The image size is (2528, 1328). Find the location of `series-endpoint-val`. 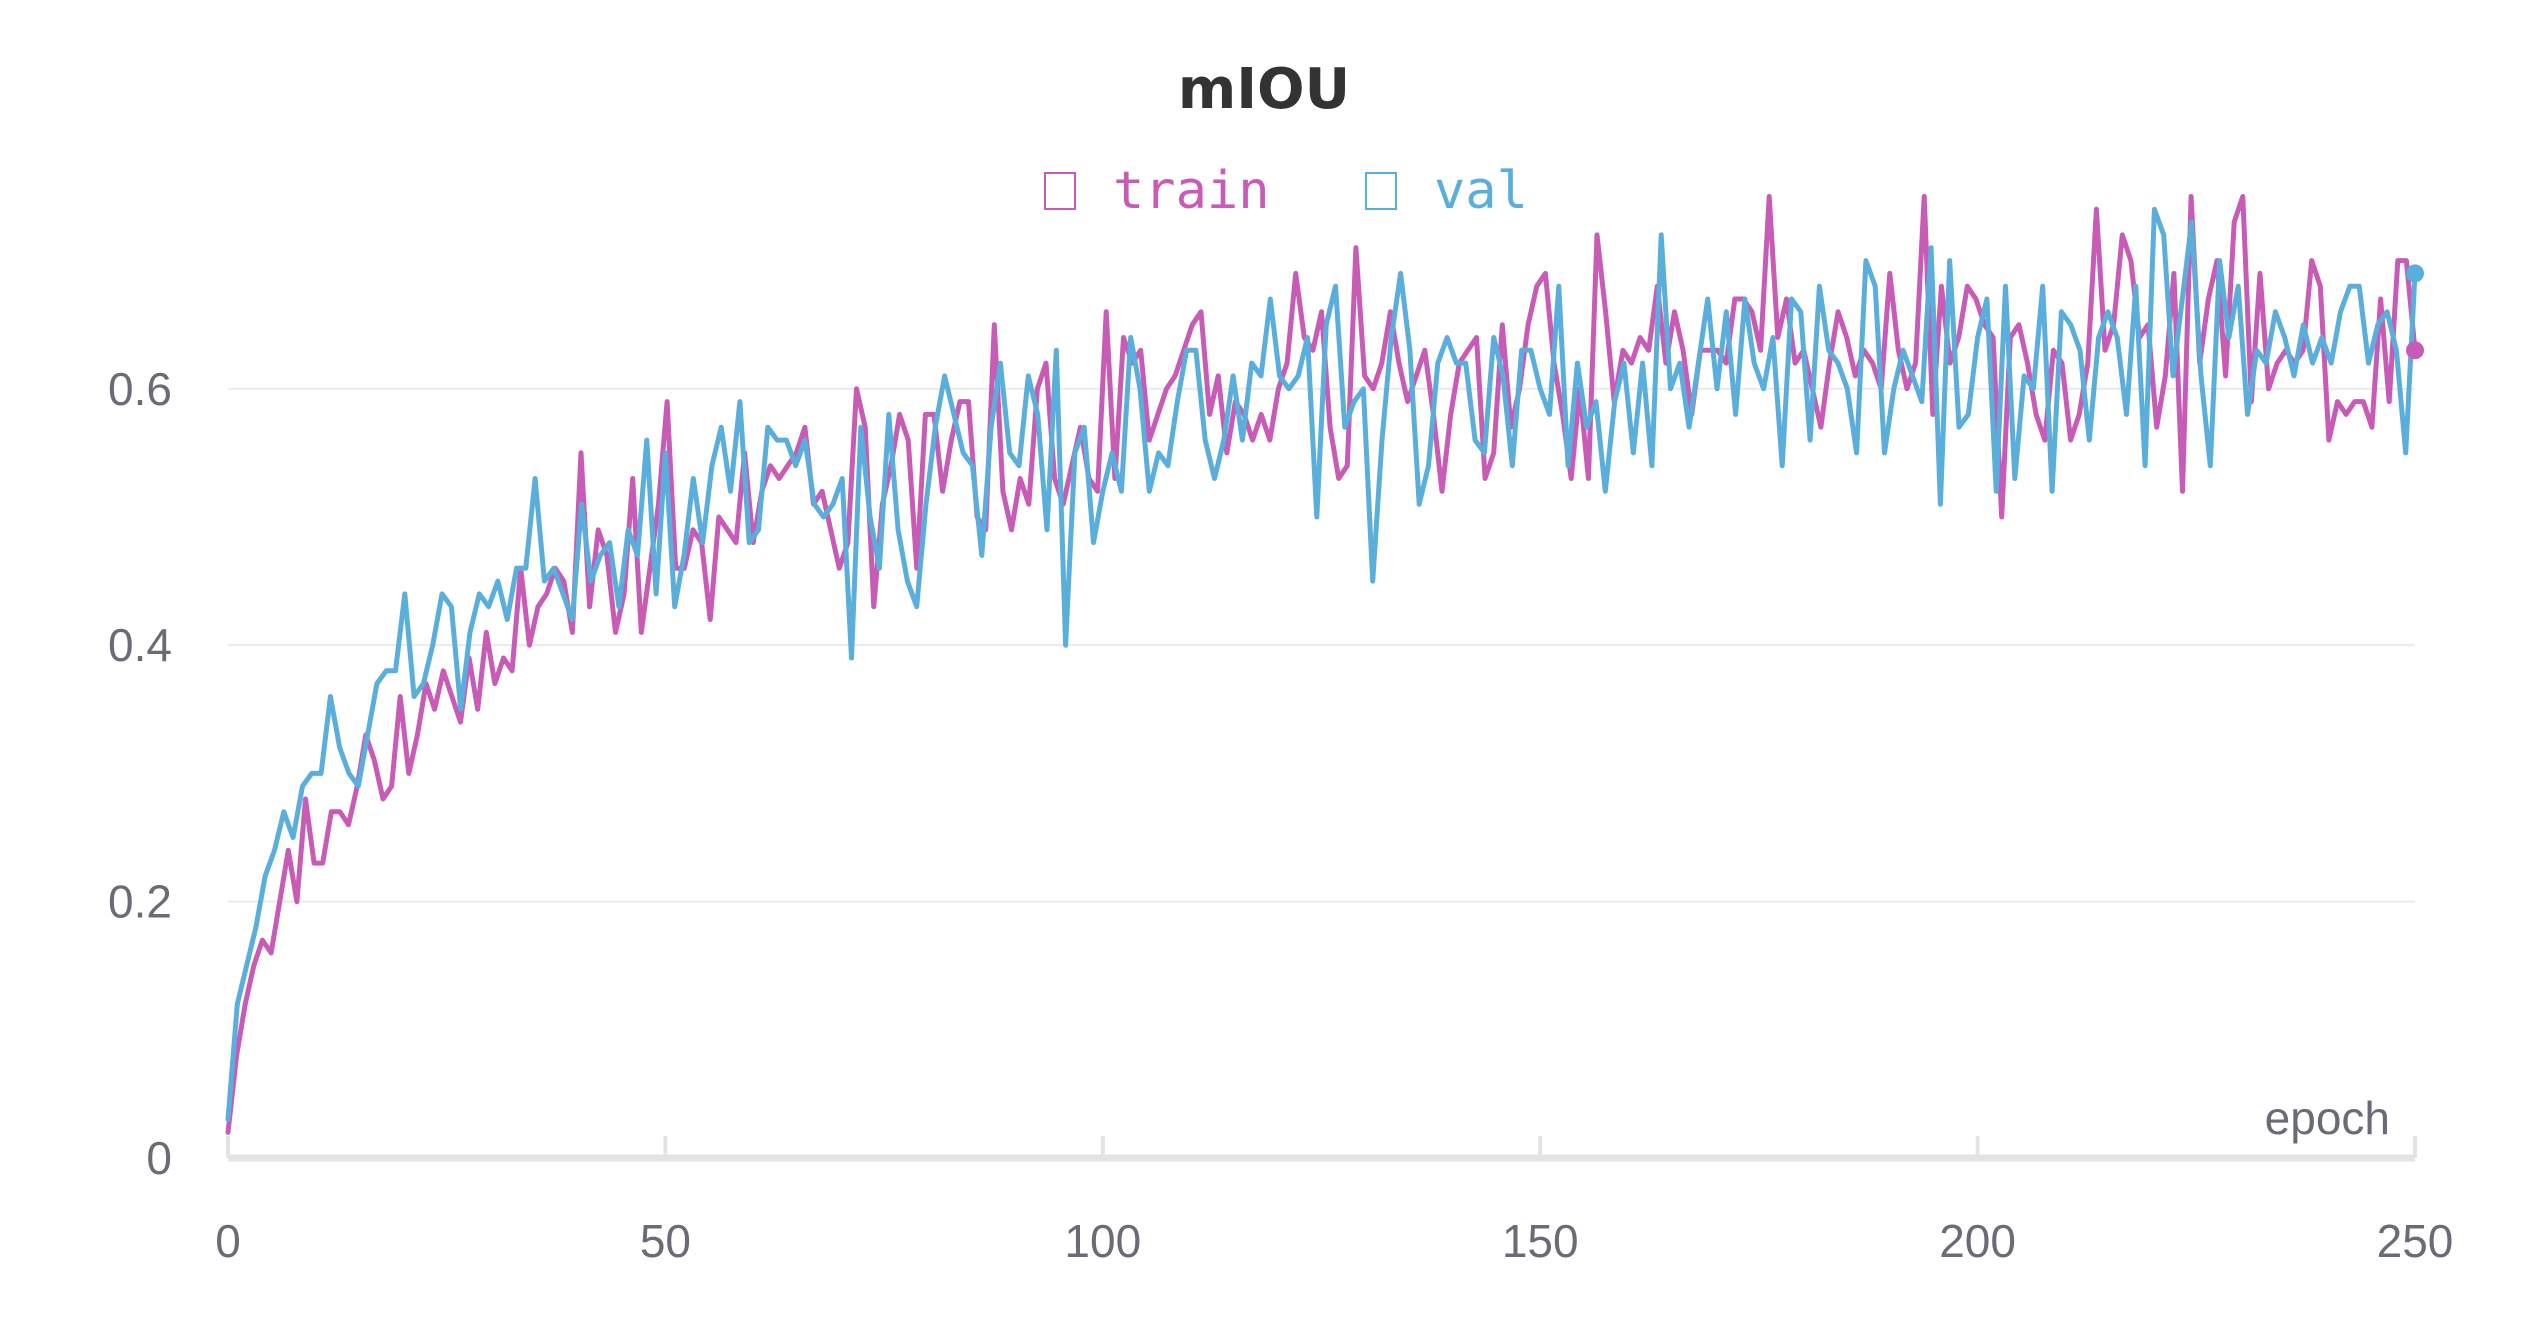

series-endpoint-val is located at coordinates (2415, 273).